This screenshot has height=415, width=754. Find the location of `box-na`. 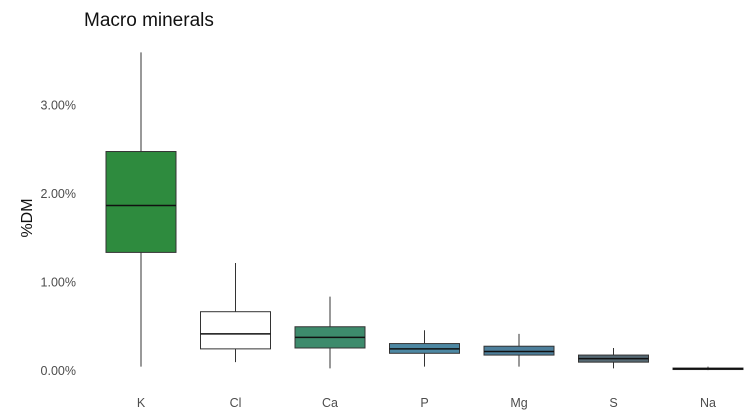

box-na is located at coordinates (708, 368).